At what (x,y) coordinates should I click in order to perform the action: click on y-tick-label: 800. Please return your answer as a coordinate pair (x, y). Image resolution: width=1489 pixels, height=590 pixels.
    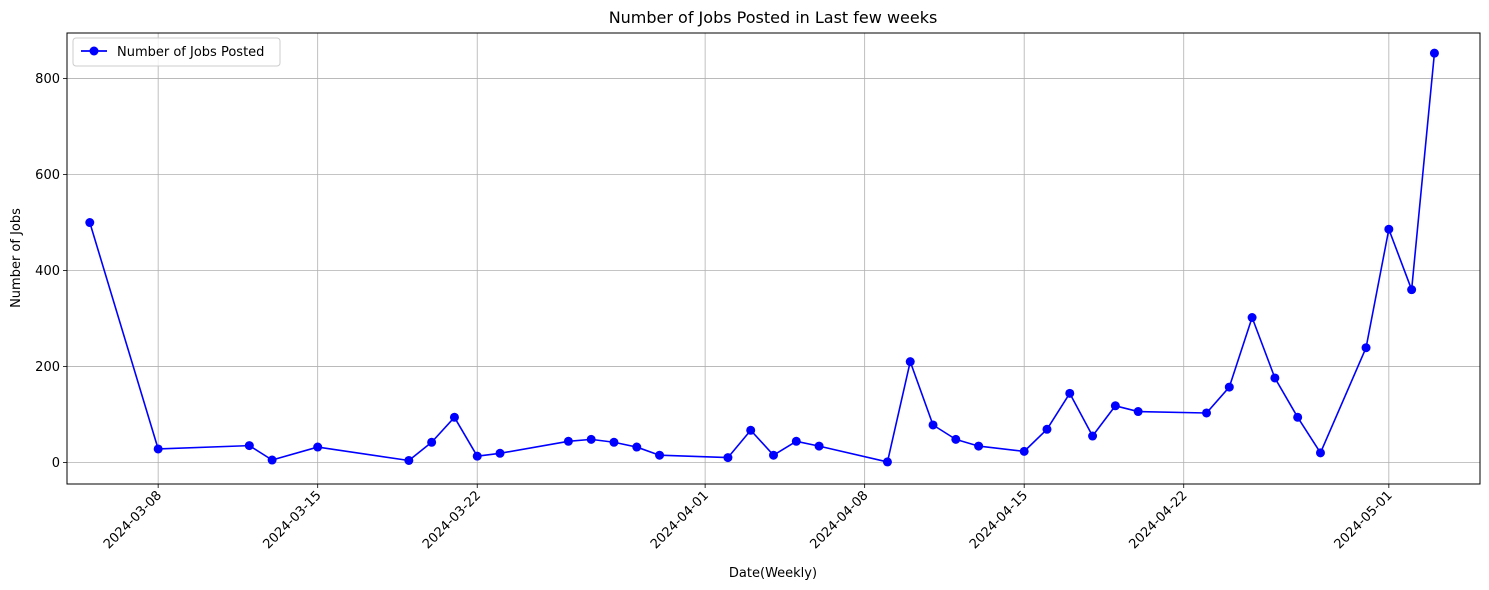
    Looking at the image, I should click on (47, 79).